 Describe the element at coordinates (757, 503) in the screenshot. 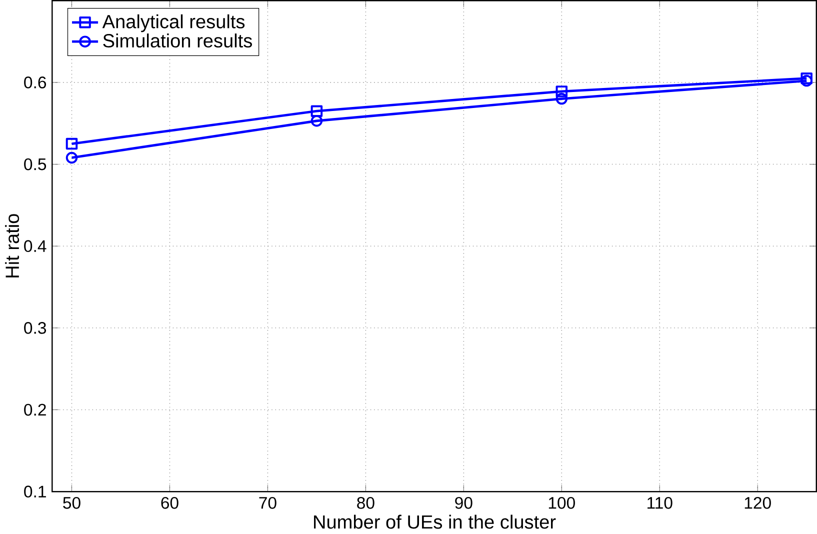

I see `x-tick-label: 120` at that location.